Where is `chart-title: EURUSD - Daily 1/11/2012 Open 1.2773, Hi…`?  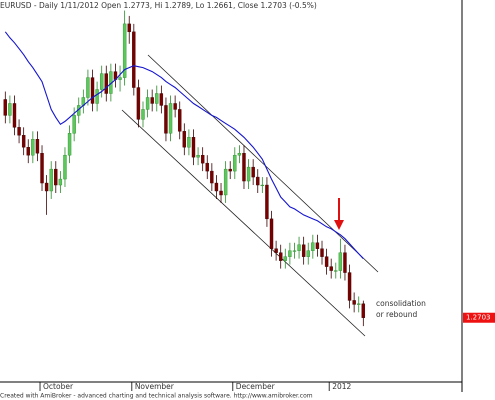
chart-title: EURUSD - Daily 1/11/2012 Open 1.2773, Hi… is located at coordinates (158, 5).